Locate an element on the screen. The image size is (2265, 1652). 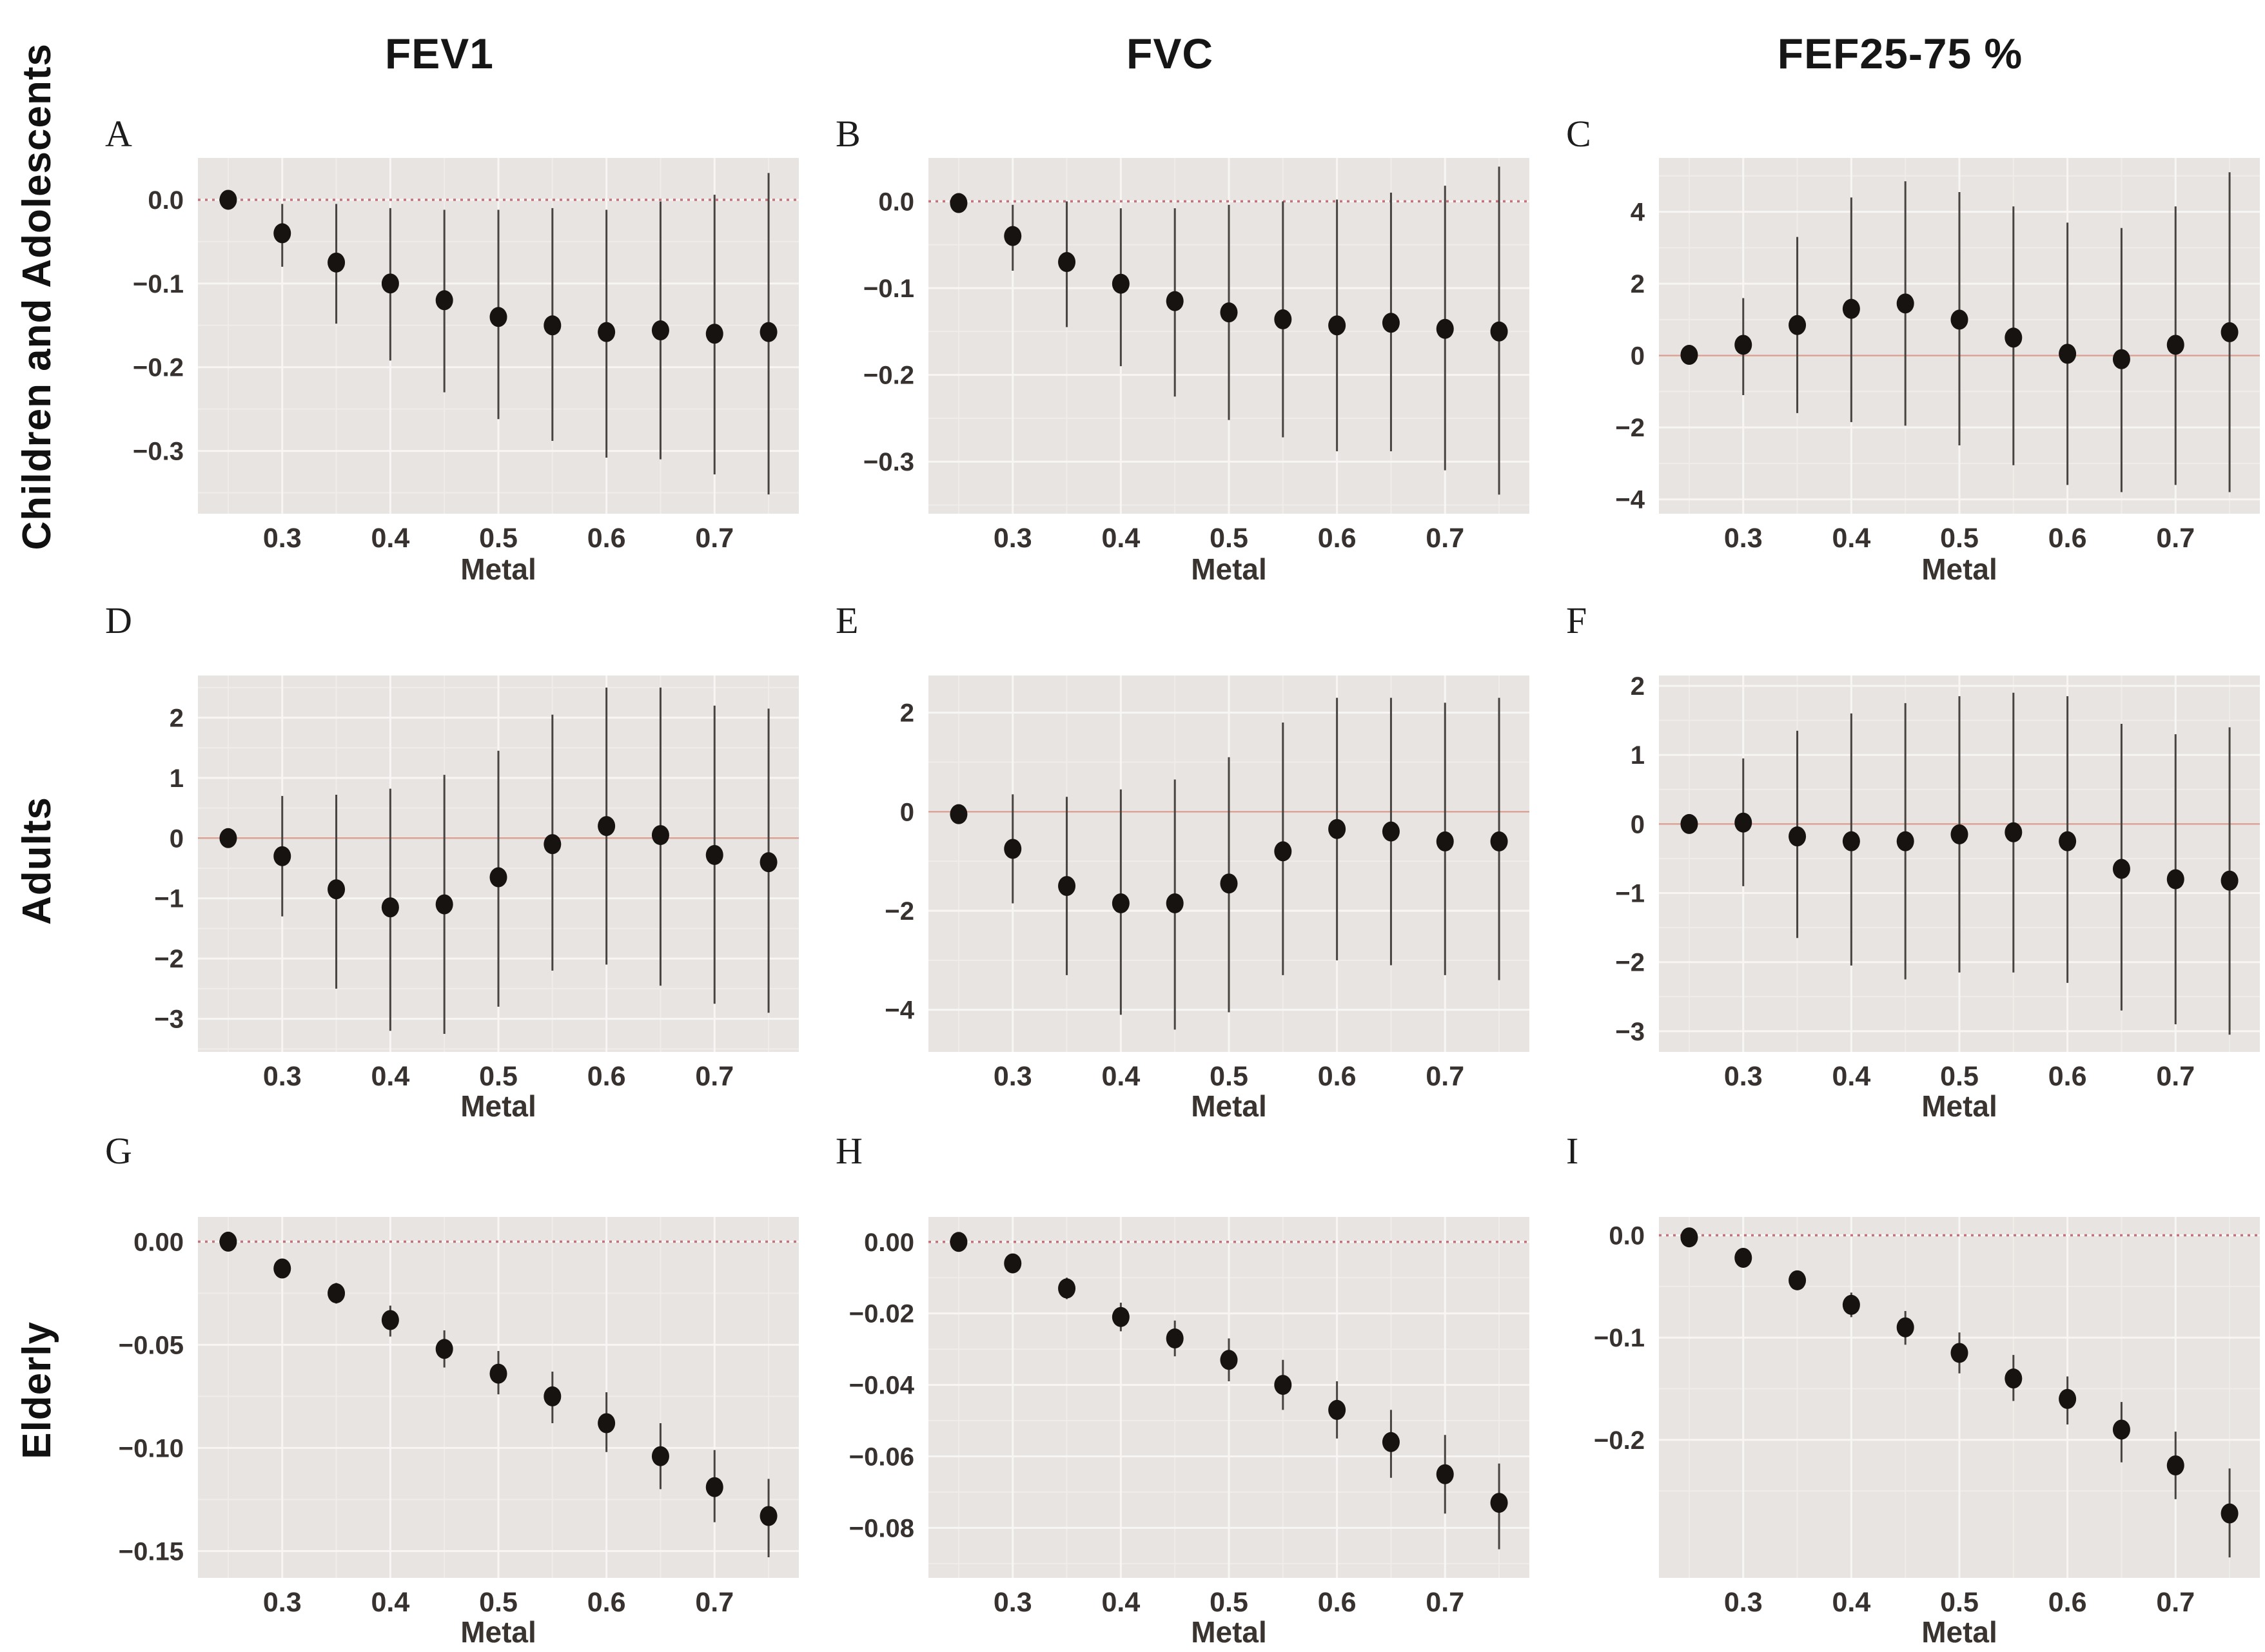
column-header-fef: FEF25-75 % is located at coordinates (1900, 53).